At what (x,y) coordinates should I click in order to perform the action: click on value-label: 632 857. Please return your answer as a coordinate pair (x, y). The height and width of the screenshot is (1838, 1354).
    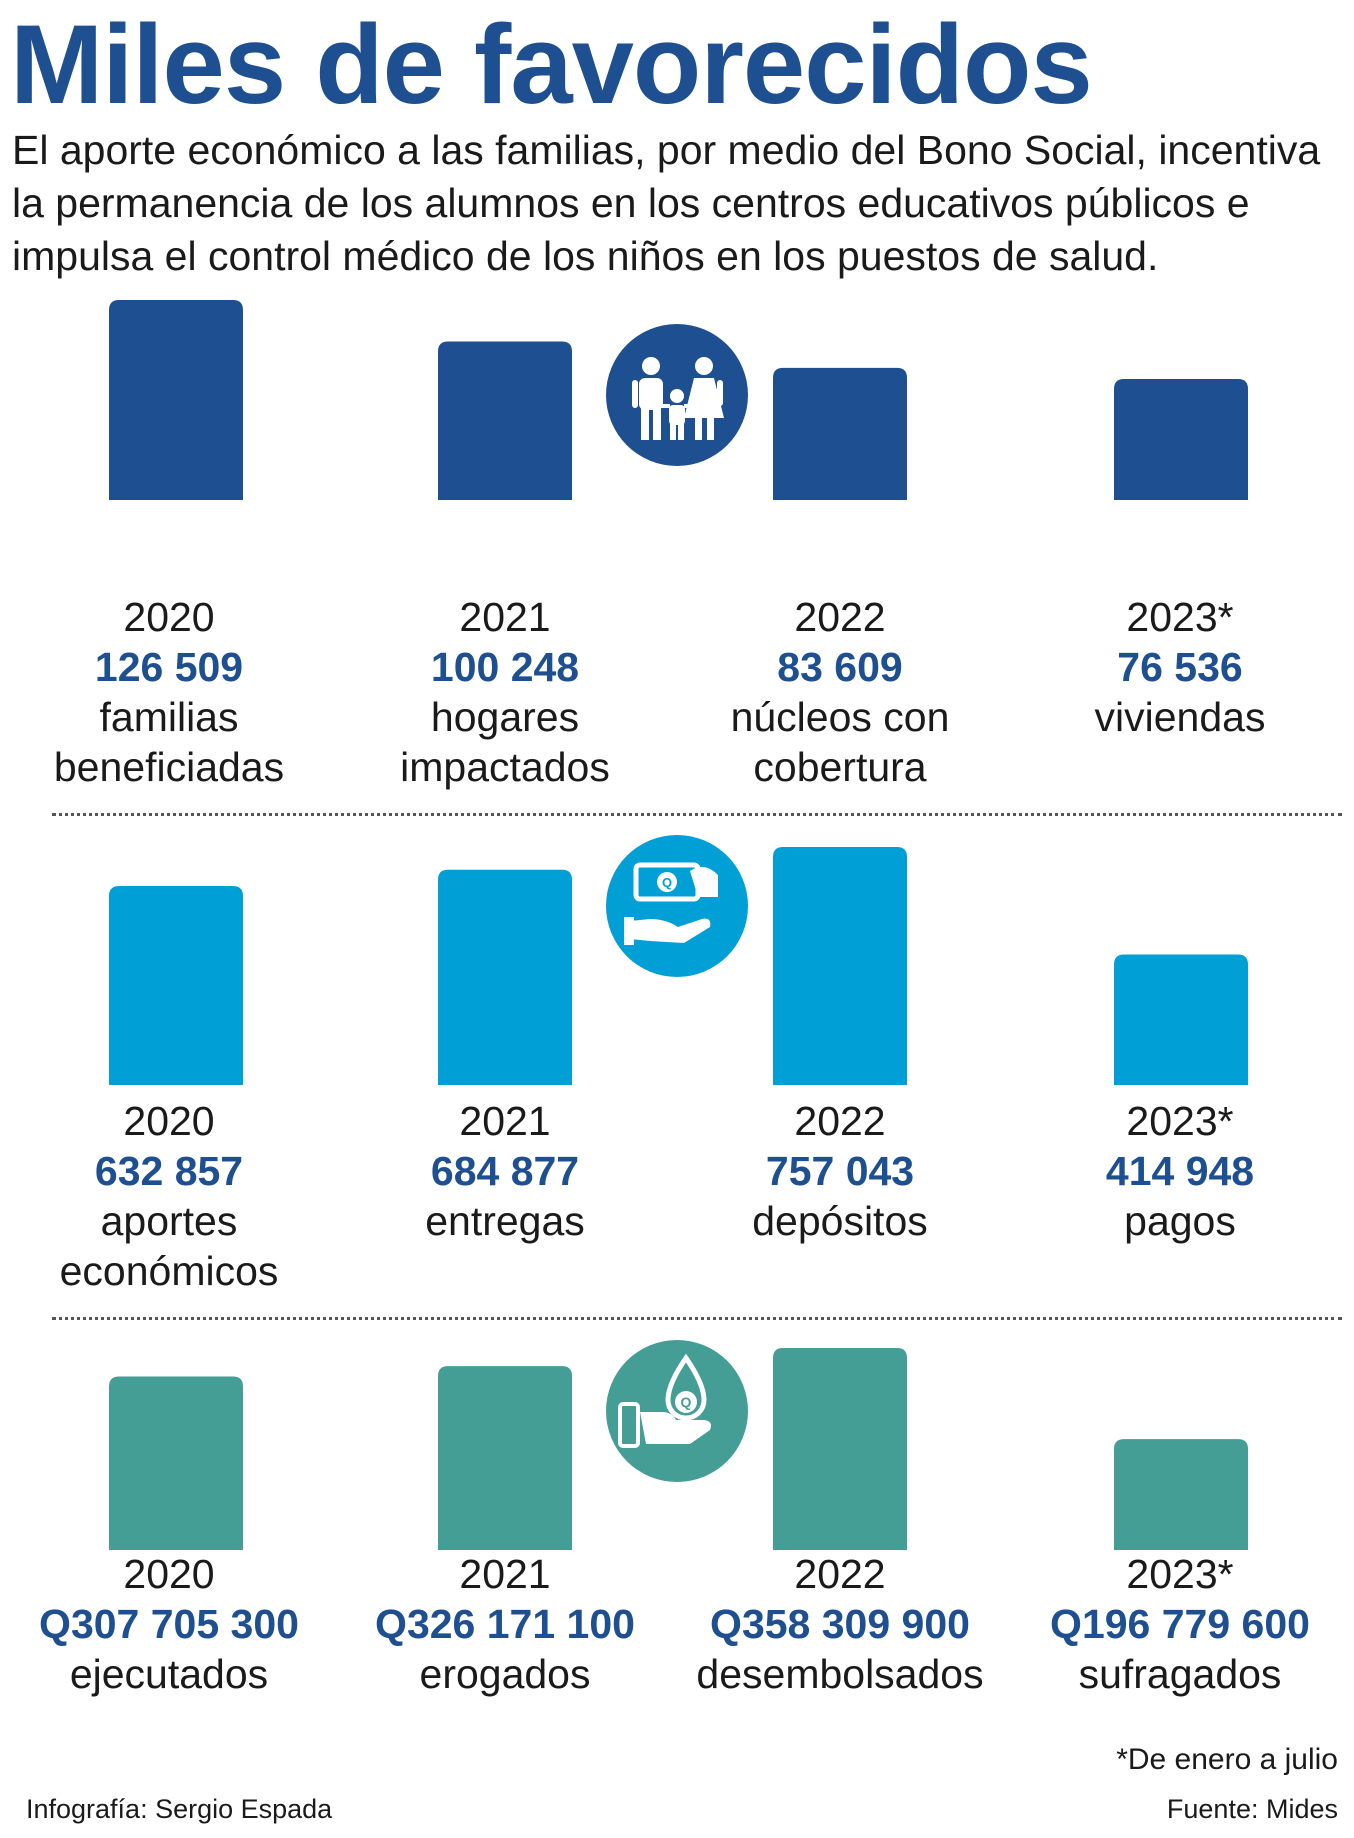
    Looking at the image, I should click on (169, 1171).